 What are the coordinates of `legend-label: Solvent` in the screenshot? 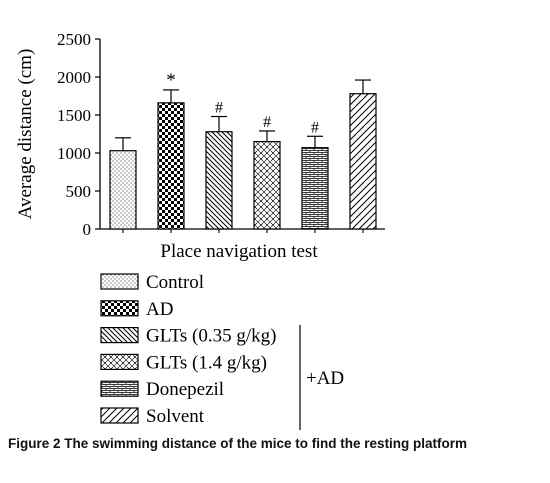 It's located at (175, 416).